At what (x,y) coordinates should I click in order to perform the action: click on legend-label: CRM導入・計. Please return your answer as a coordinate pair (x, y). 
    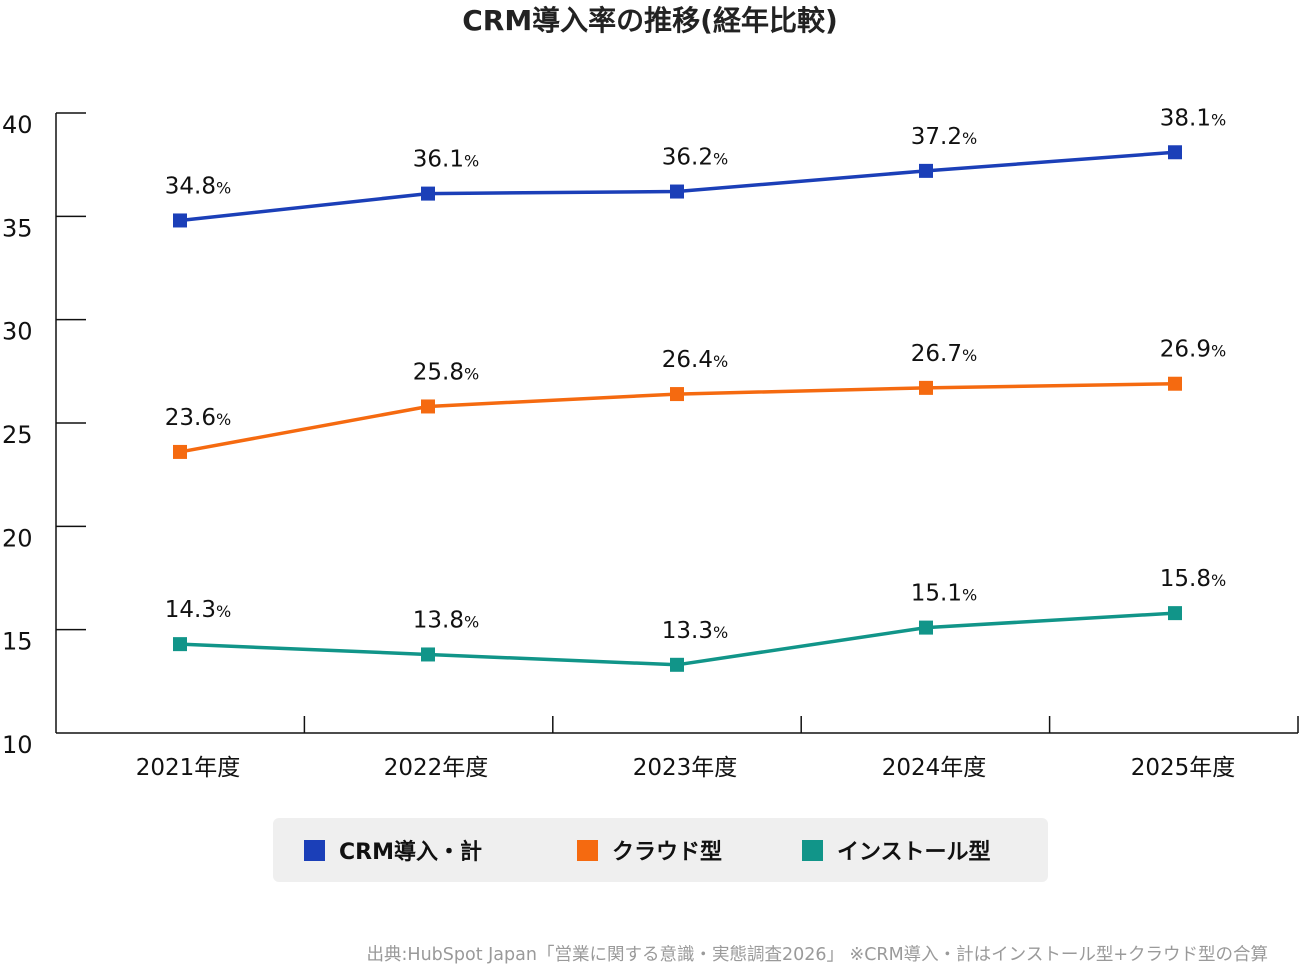
    Looking at the image, I should click on (410, 852).